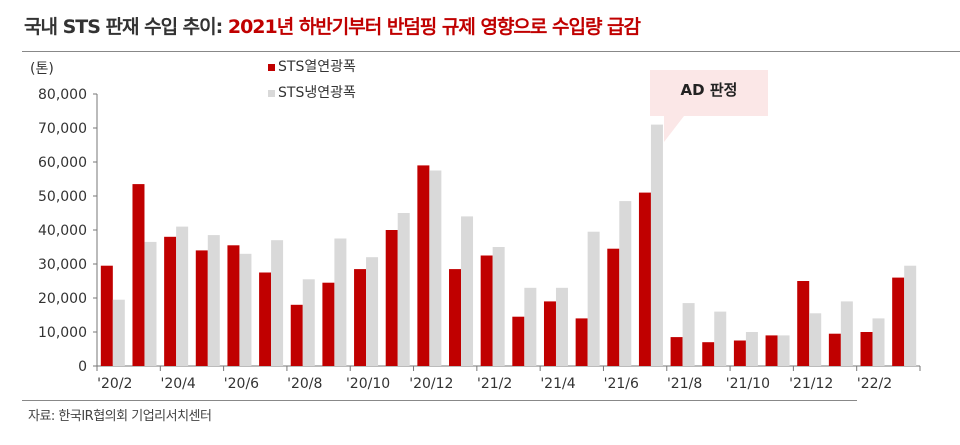 This screenshot has height=445, width=960. I want to click on x-tick-label: '21/10, so click(748, 384).